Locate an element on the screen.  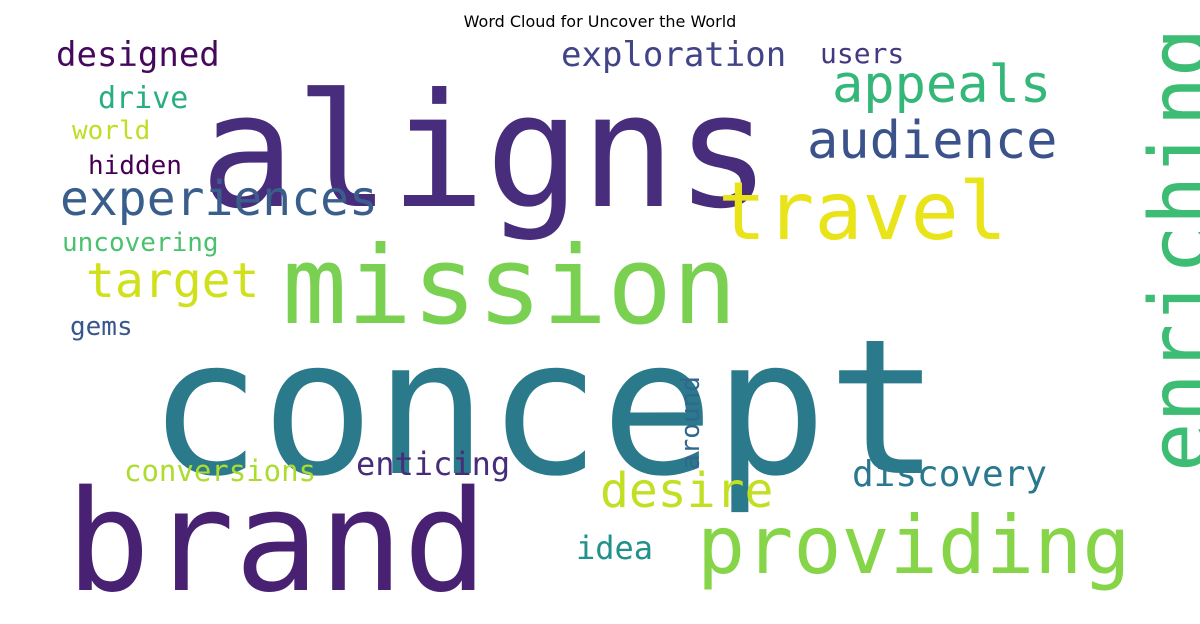
word-world: world is located at coordinates (111, 130).